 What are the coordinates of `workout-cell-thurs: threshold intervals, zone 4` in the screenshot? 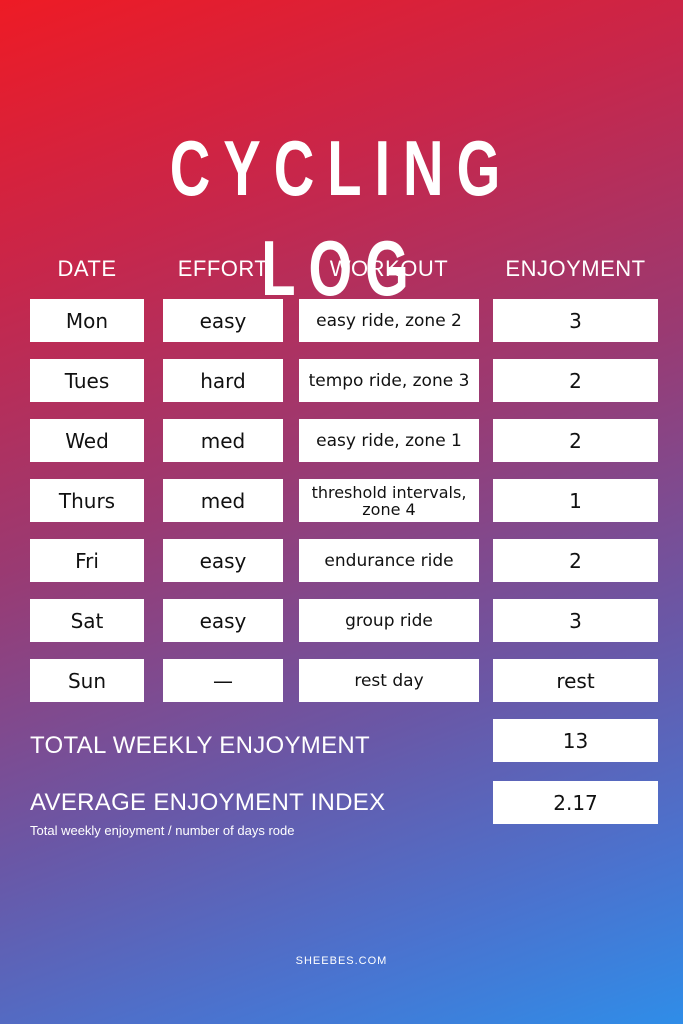 It's located at (389, 500).